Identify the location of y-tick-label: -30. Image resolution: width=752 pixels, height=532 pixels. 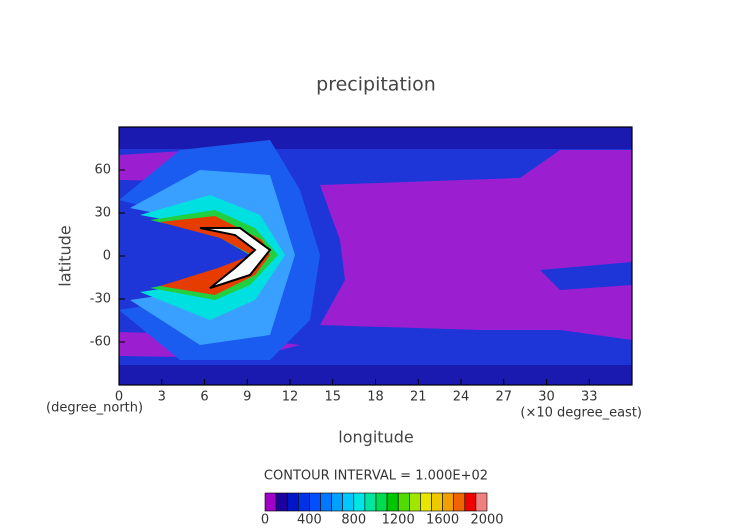
(100, 299).